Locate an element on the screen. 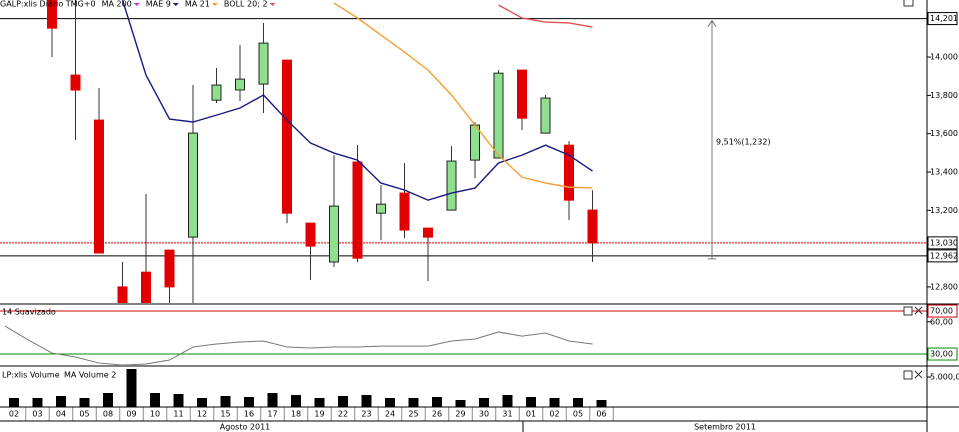 This screenshot has width=959, height=432. y-tick-label: 30,00 is located at coordinates (941, 354).